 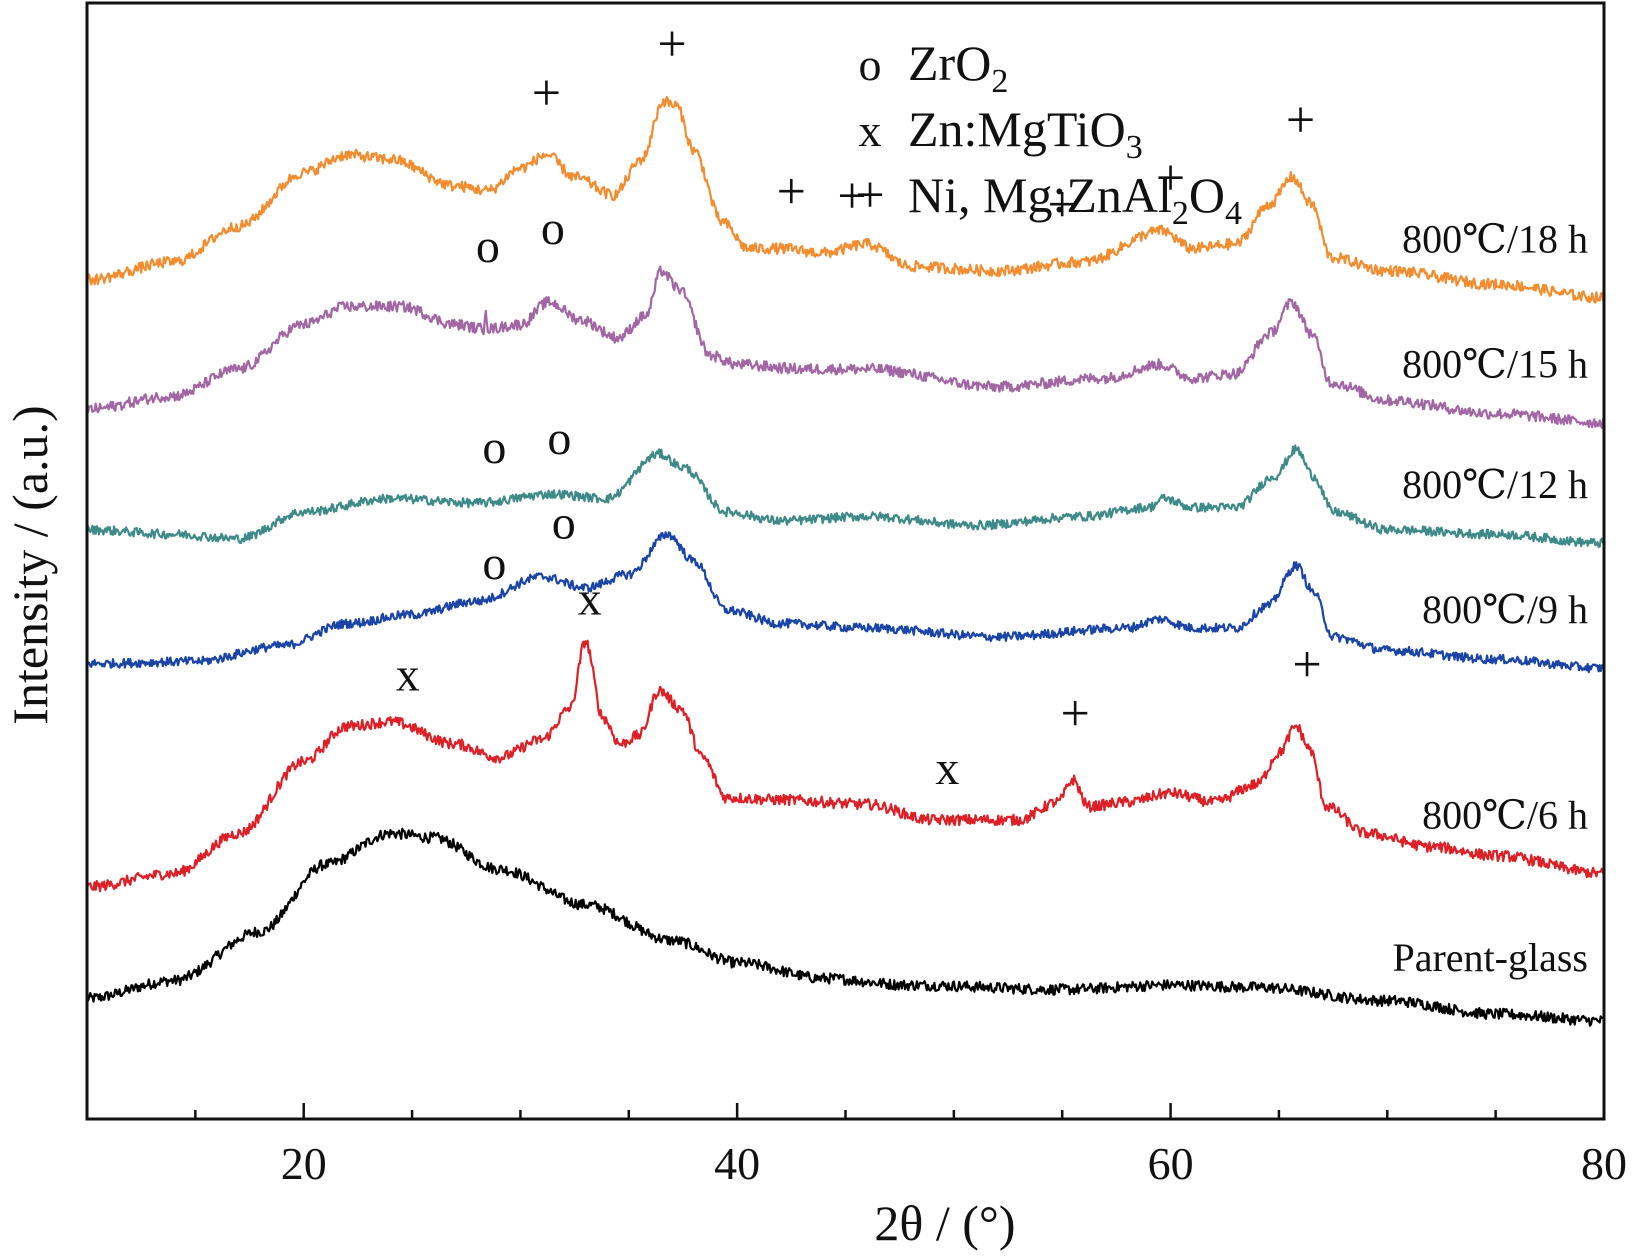 What do you see at coordinates (851, 196) in the screenshot?
I see `peak-marker-3: +` at bounding box center [851, 196].